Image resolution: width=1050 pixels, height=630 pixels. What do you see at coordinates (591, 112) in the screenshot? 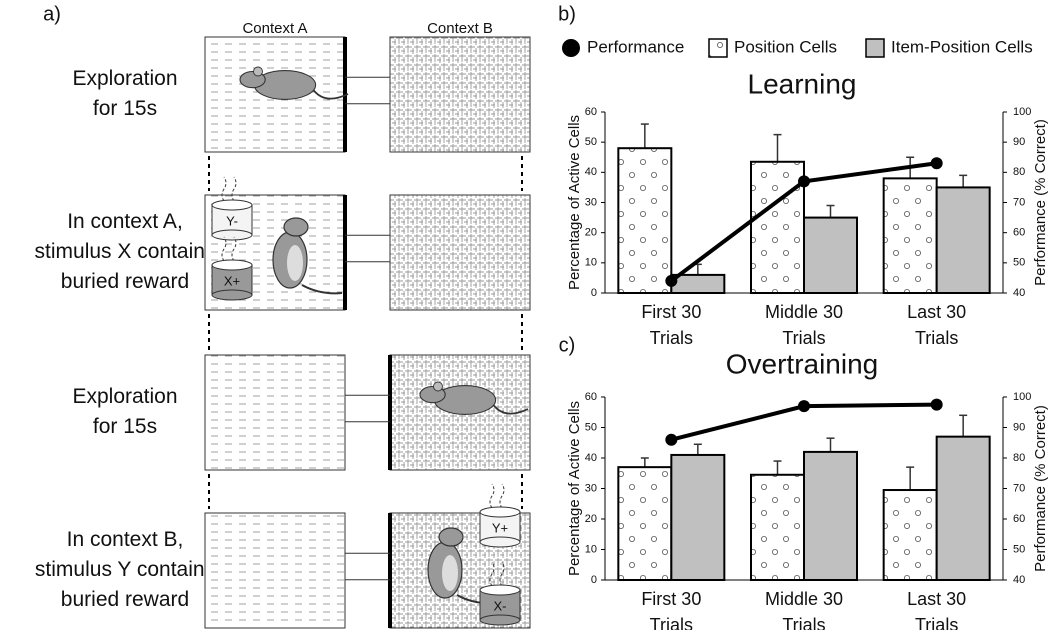
I see `y-tick-label: 60` at bounding box center [591, 112].